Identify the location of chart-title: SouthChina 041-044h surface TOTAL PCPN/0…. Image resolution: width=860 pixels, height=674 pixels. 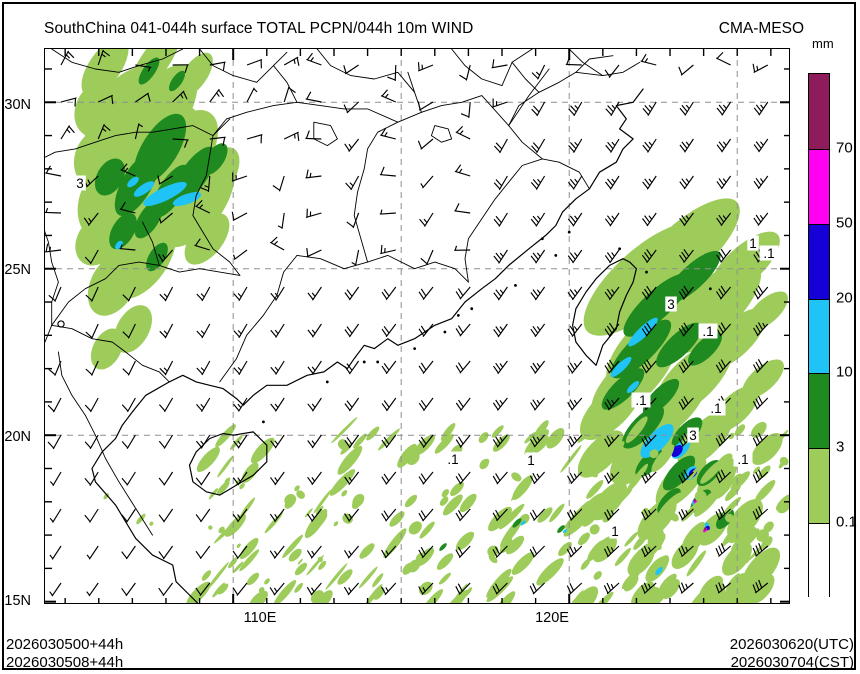
(259, 28).